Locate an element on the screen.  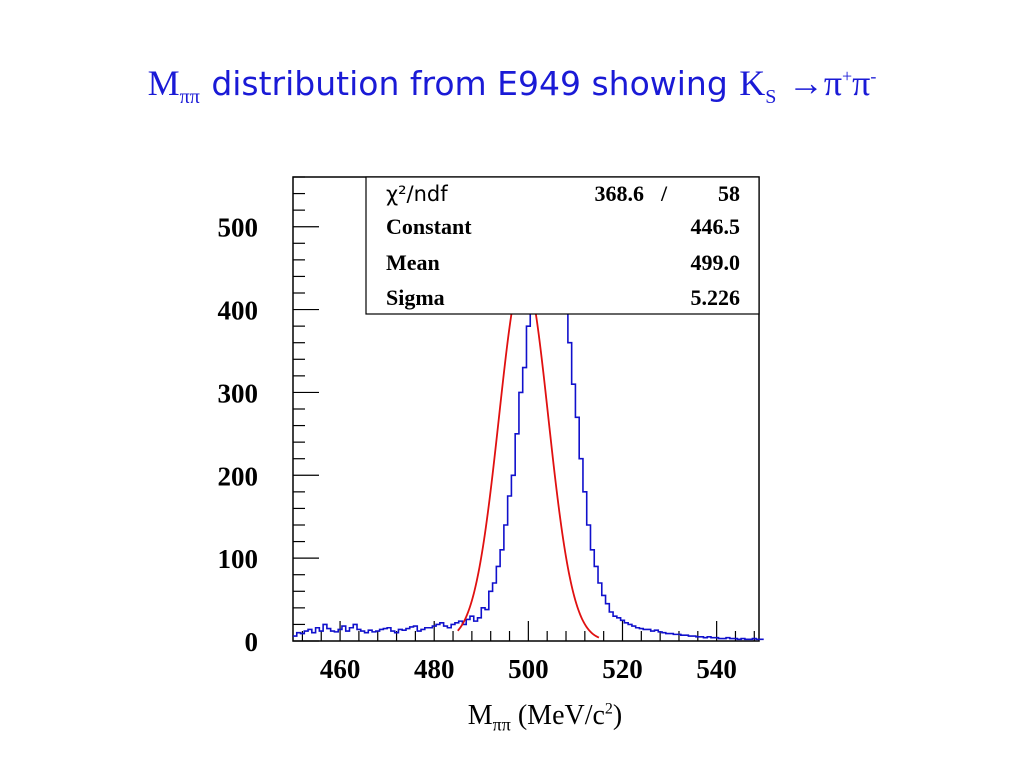
title-minus: - is located at coordinates (873, 76).